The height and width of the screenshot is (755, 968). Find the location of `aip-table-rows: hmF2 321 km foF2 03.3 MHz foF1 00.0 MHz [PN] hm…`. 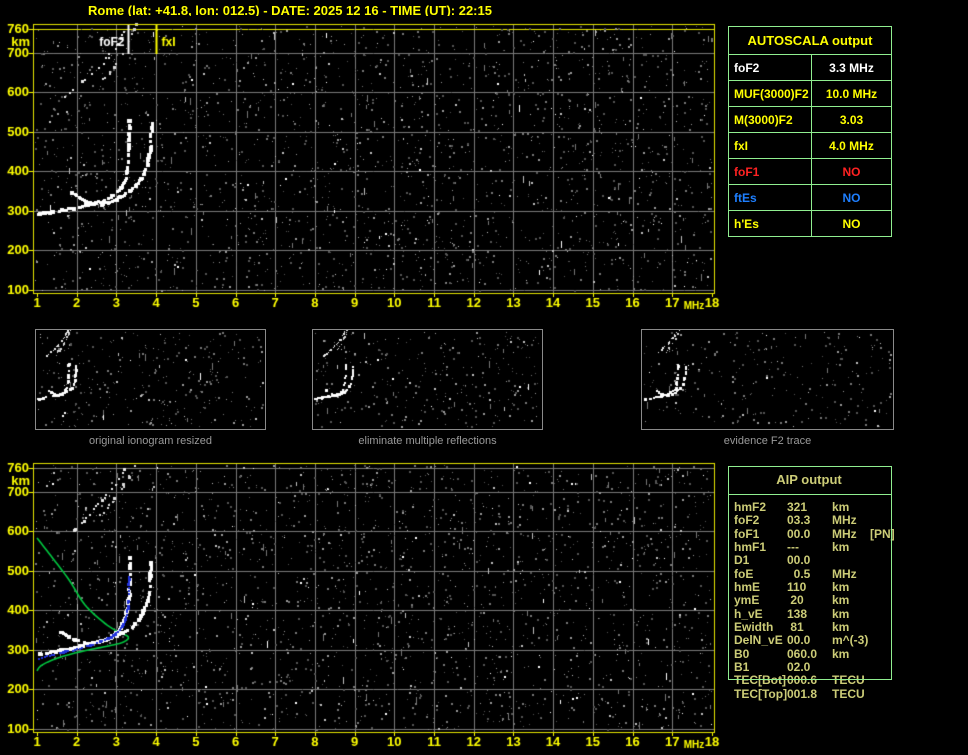

aip-table-rows: hmF2 321 km foF2 03.3 MHz foF1 00.0 MHz [PN] hm… is located at coordinates (811, 600).